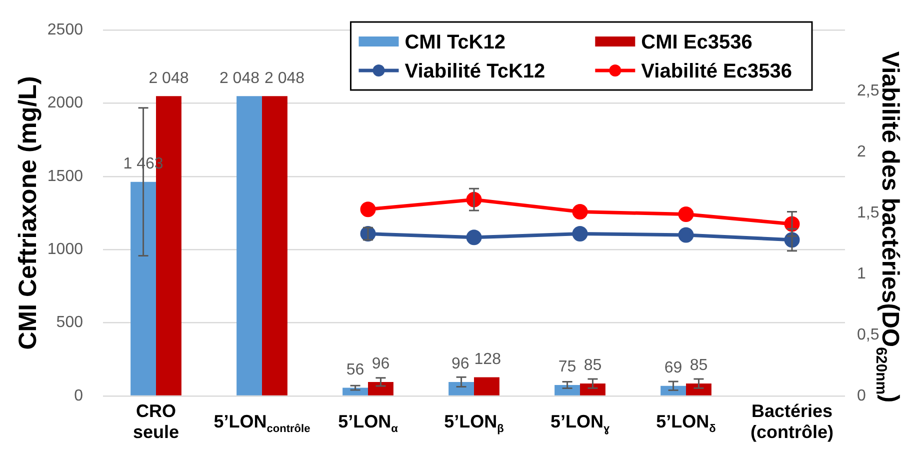  What do you see at coordinates (28, 213) in the screenshot?
I see `y-axis-title: CMI Ceftriaxone (mg/L)` at bounding box center [28, 213].